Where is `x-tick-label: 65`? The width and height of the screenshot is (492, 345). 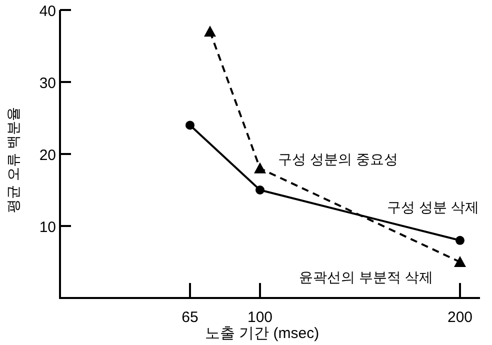 x-tick-label: 65 is located at coordinates (190, 317).